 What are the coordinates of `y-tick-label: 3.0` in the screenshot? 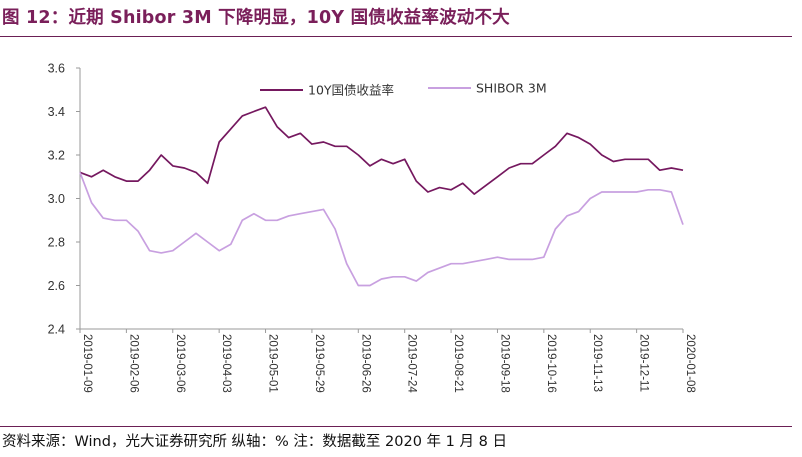 It's located at (56, 199).